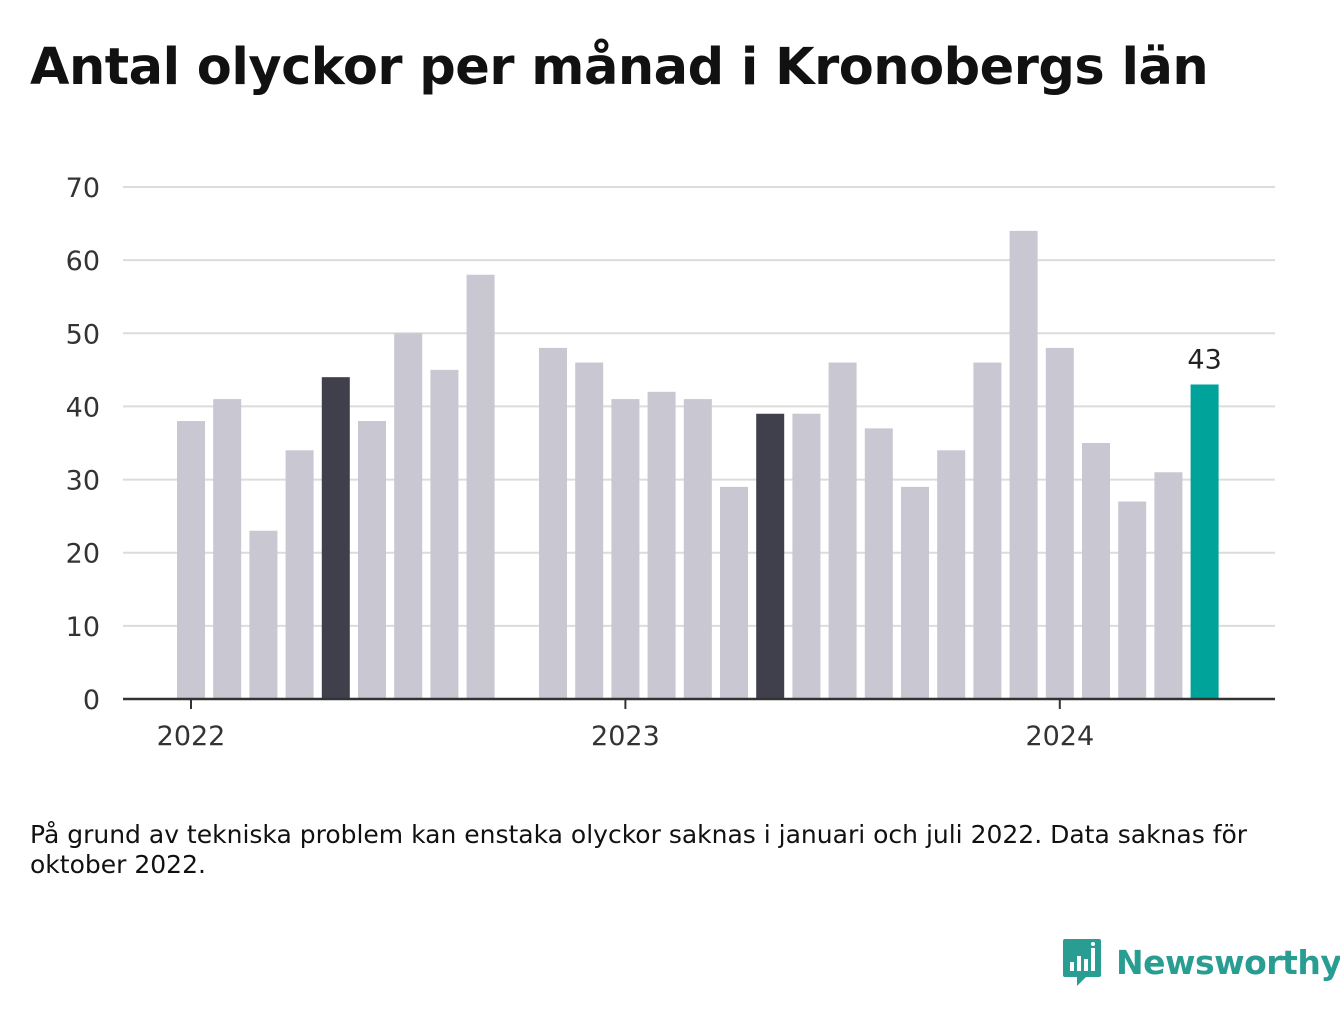  What do you see at coordinates (83, 188) in the screenshot?
I see `y-tick-label: 70` at bounding box center [83, 188].